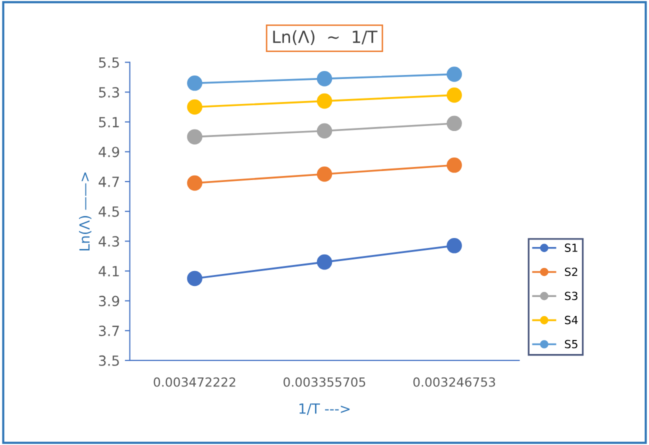 The image size is (649, 445). Describe the element at coordinates (109, 301) in the screenshot. I see `y-tick-label: 3.9` at that location.